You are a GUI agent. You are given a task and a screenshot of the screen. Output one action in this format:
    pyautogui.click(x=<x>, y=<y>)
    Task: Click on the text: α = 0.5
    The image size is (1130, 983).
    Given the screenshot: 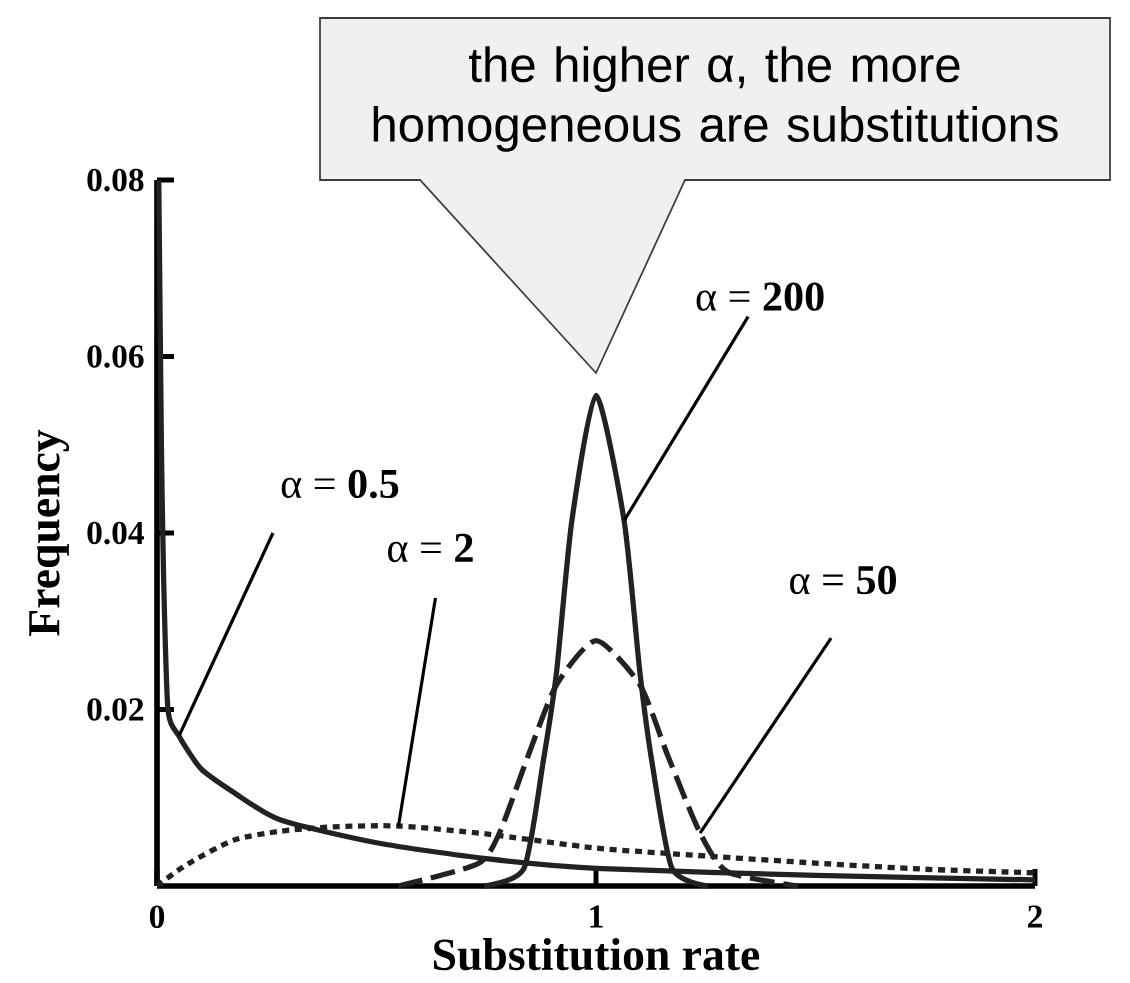 What is the action you would take?
    pyautogui.click(x=340, y=484)
    